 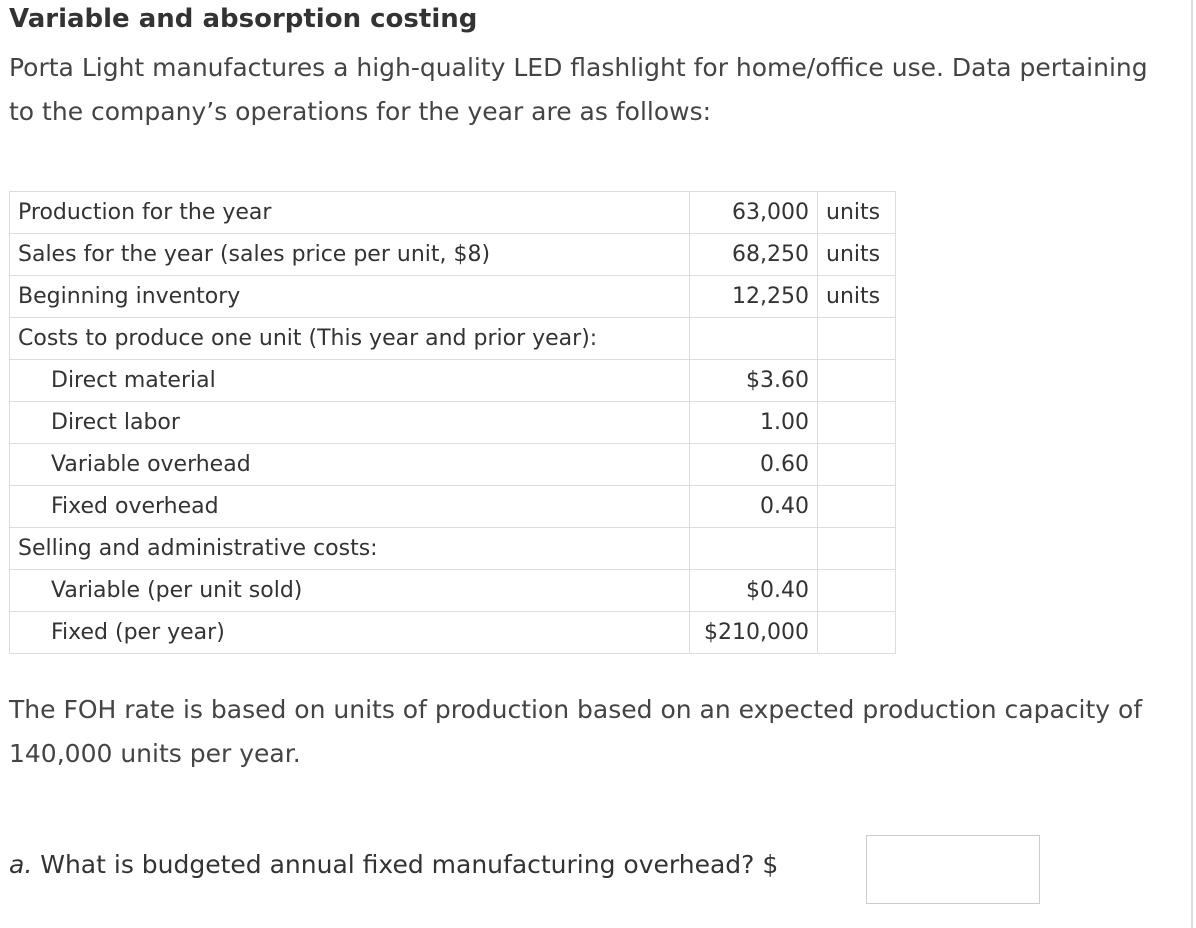 What do you see at coordinates (349, 464) in the screenshot?
I see `label: Variable overhead` at bounding box center [349, 464].